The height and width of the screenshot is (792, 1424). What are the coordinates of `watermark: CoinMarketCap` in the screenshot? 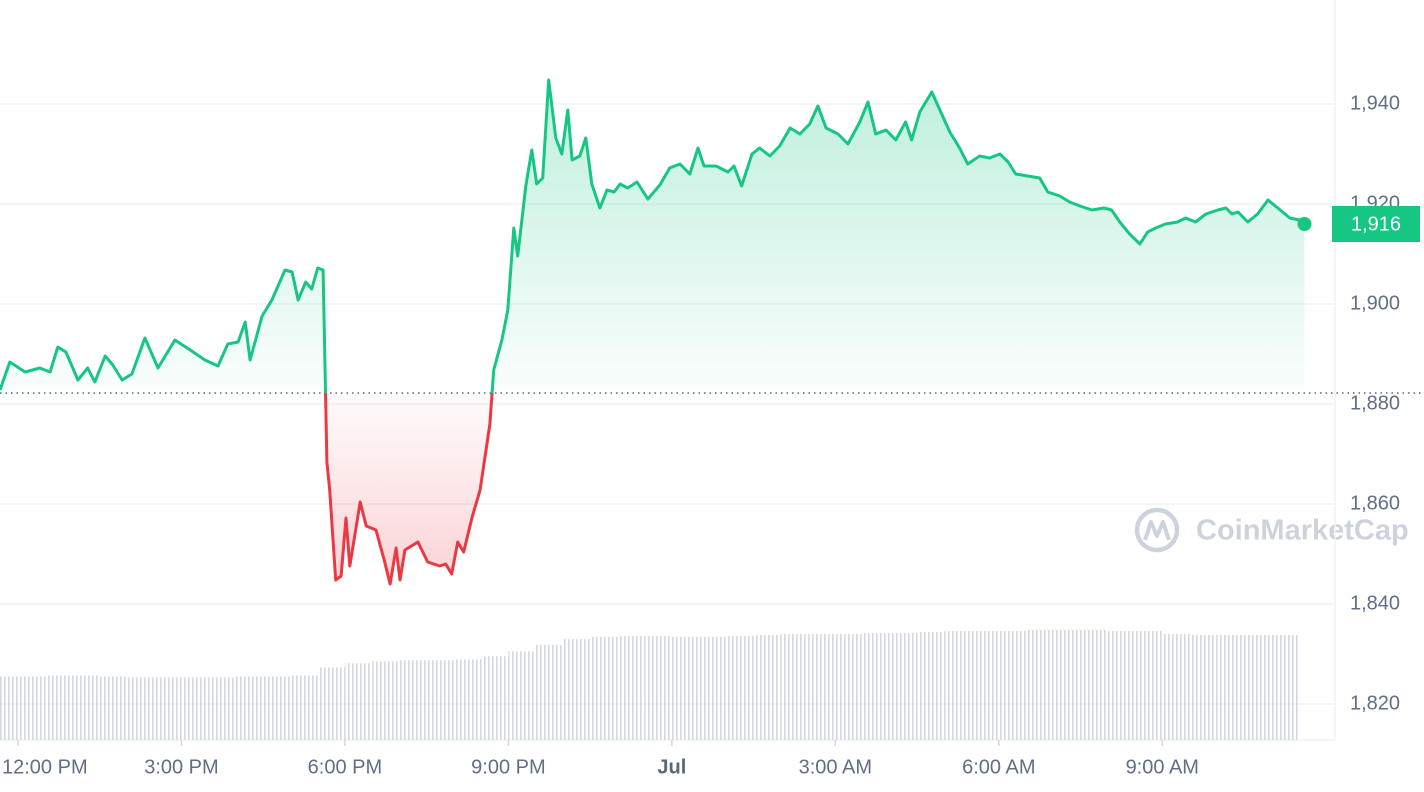 It's located at (1271, 530).